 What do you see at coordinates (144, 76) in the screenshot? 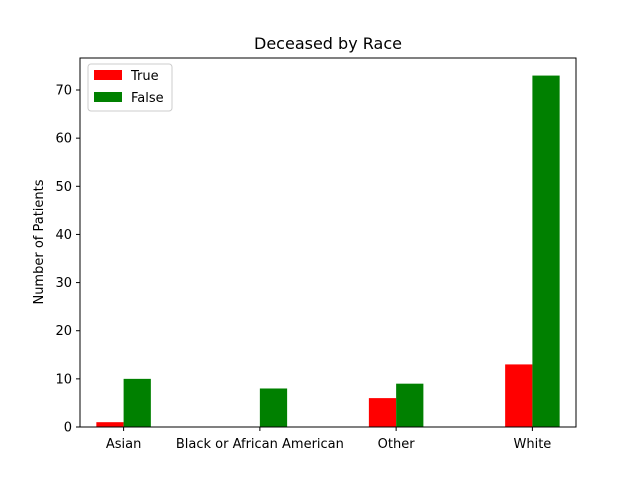
I see `legend-label-true: True` at bounding box center [144, 76].